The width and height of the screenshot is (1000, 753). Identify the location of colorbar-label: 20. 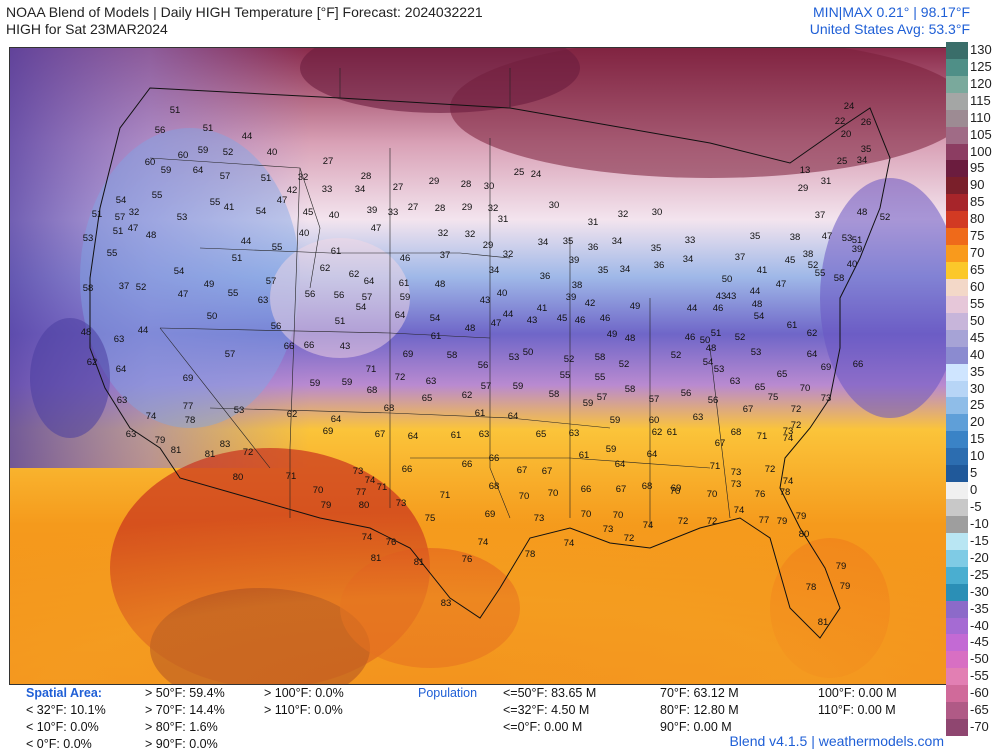
(977, 422).